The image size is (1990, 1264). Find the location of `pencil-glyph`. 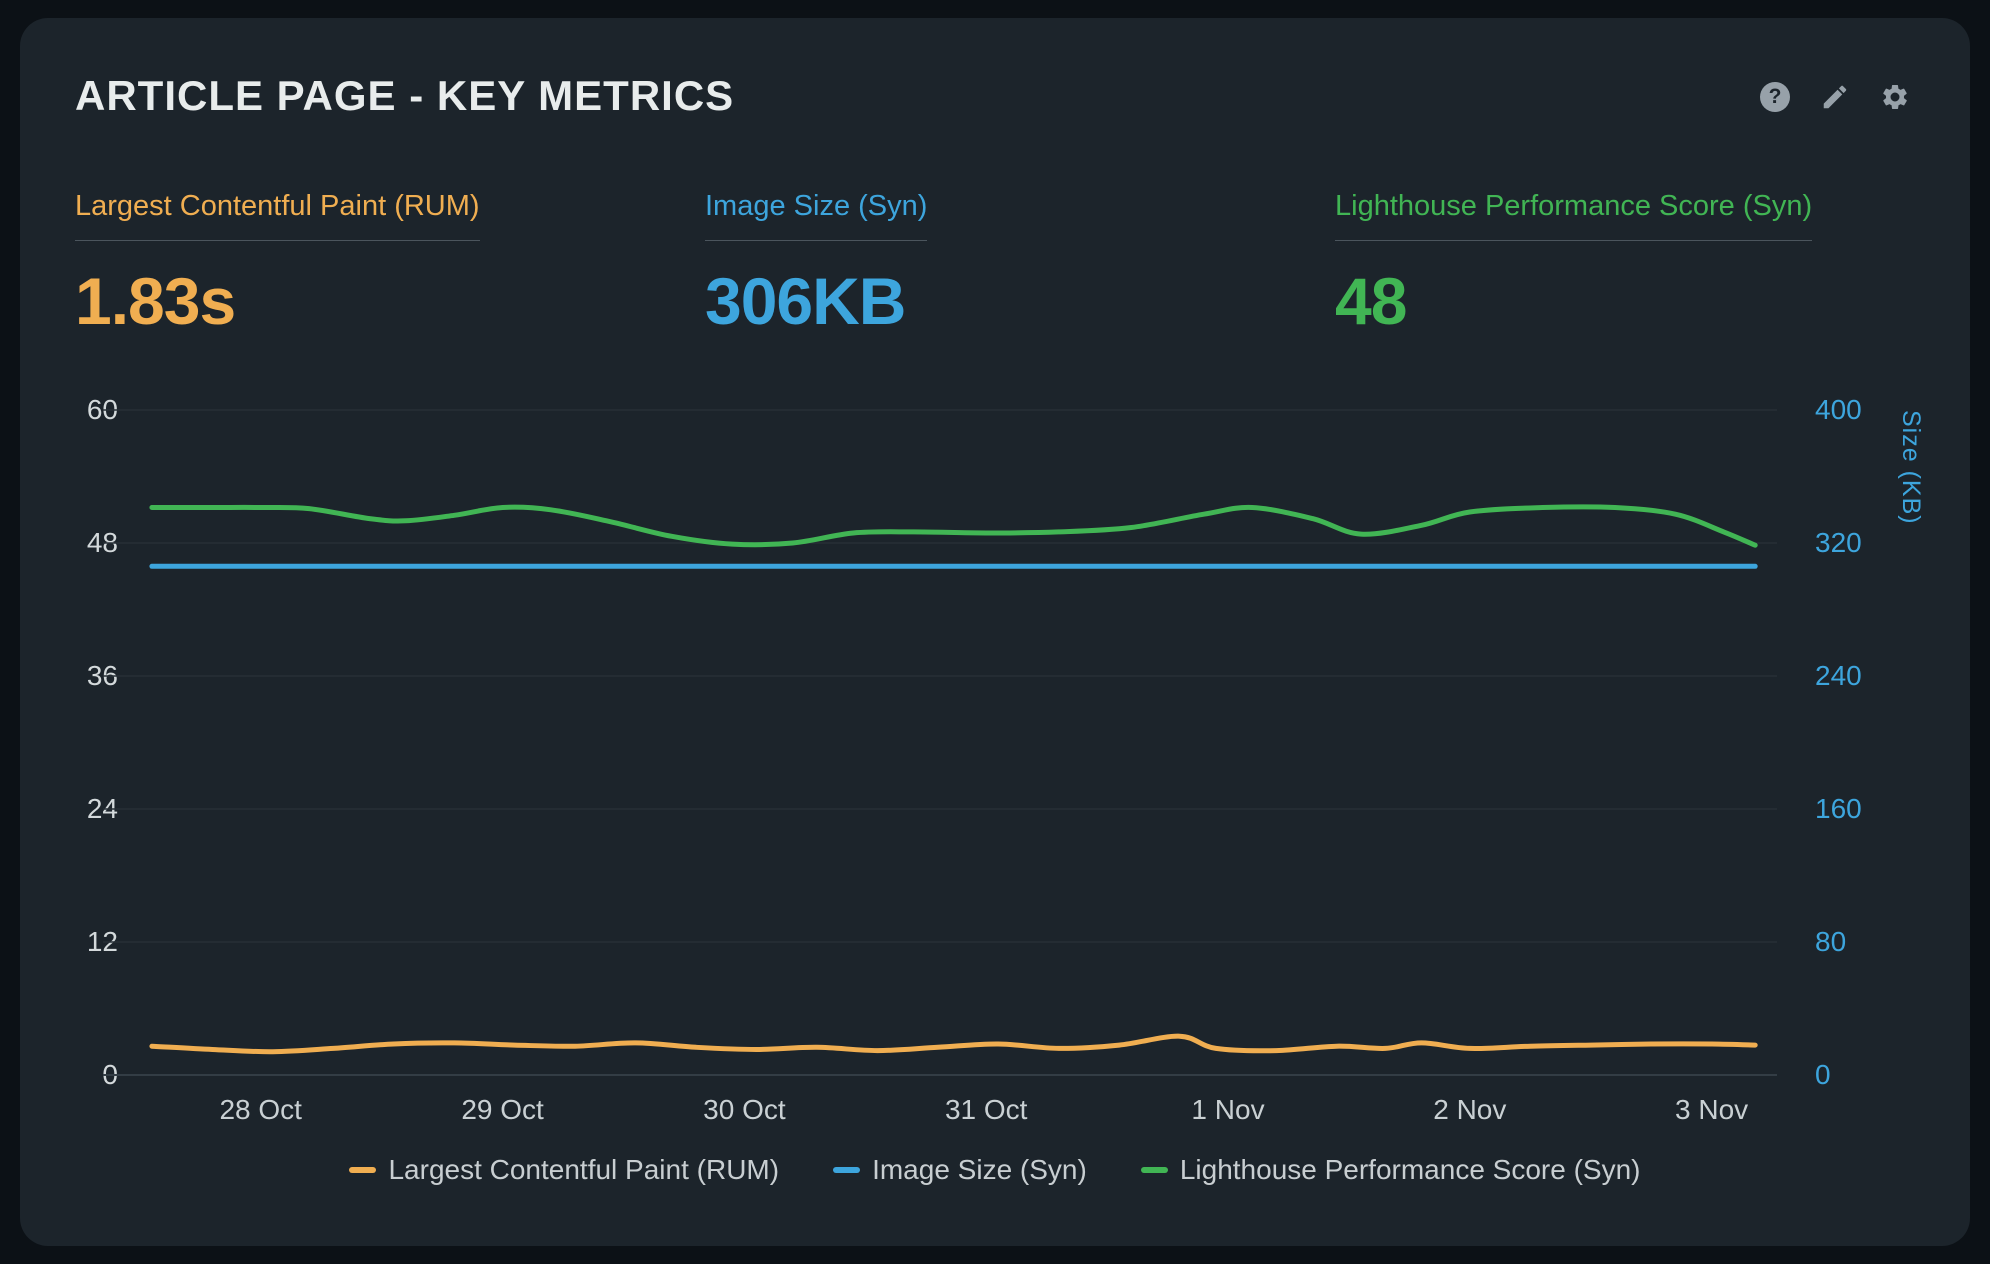

pencil-glyph is located at coordinates (1835, 97).